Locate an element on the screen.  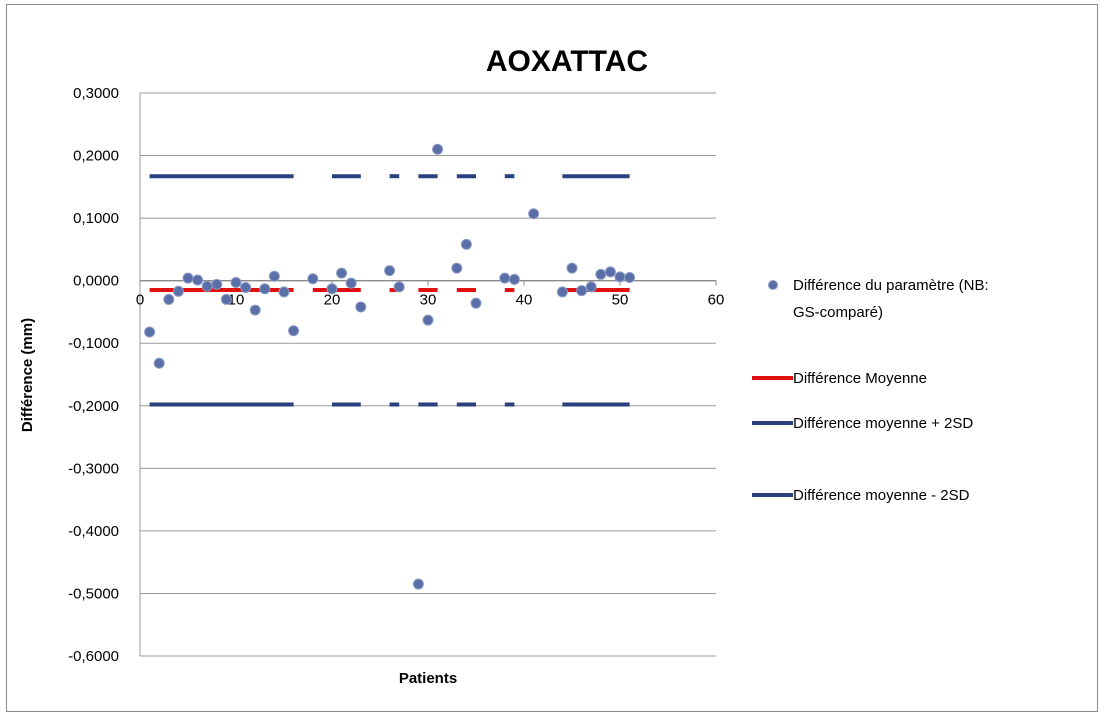
x-tick-label: 0 is located at coordinates (140, 300).